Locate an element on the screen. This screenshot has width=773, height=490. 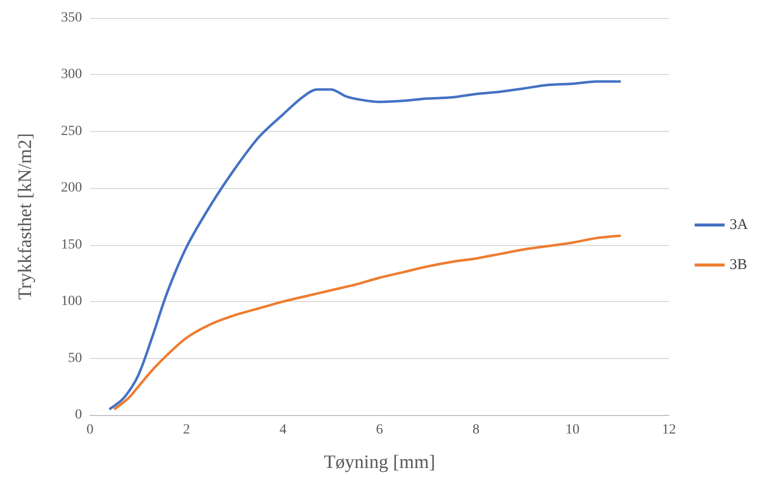
y-tick-label: 300 is located at coordinates (71, 74).